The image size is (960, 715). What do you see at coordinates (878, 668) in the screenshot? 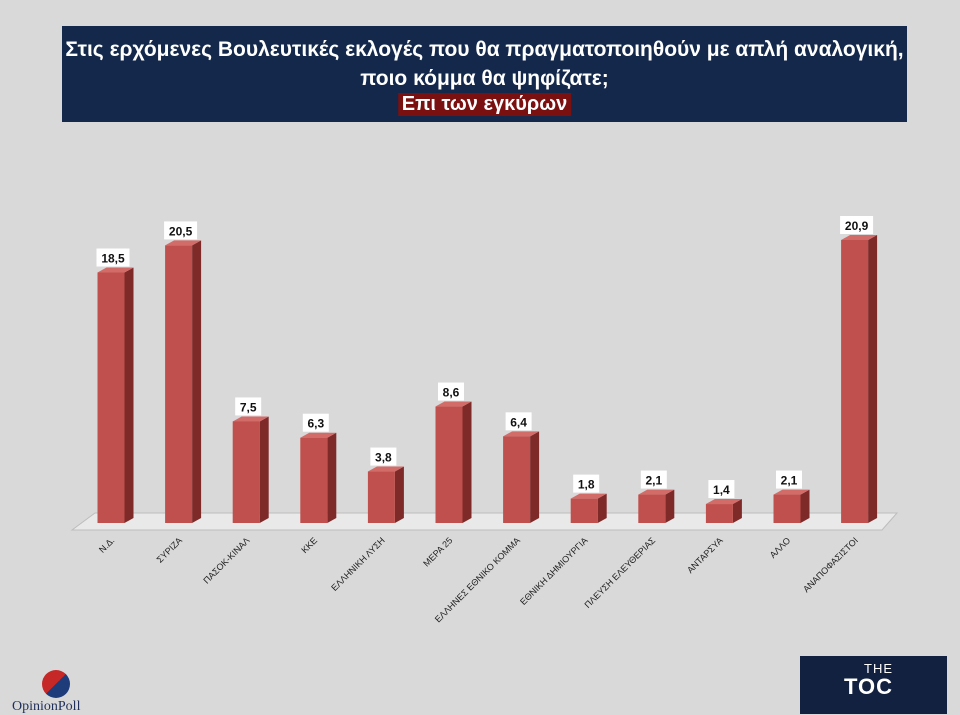
I see `the-toc-logo-the: THE` at bounding box center [878, 668].